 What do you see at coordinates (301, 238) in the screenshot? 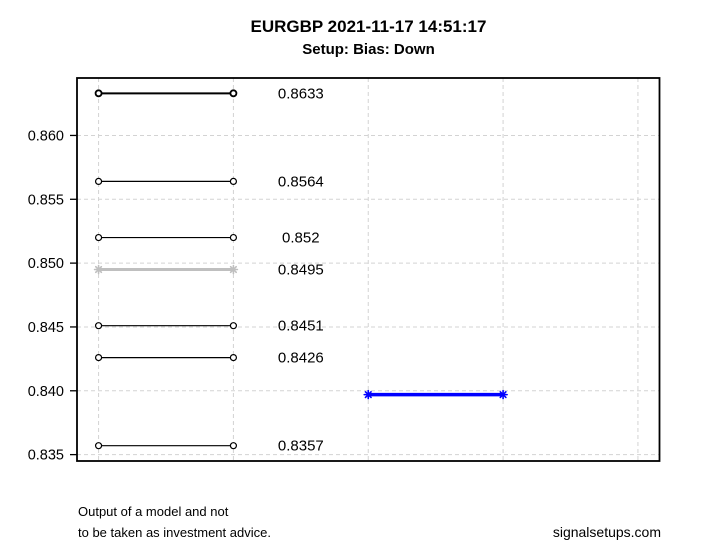
I see `price-level-label: 0.852` at bounding box center [301, 238].